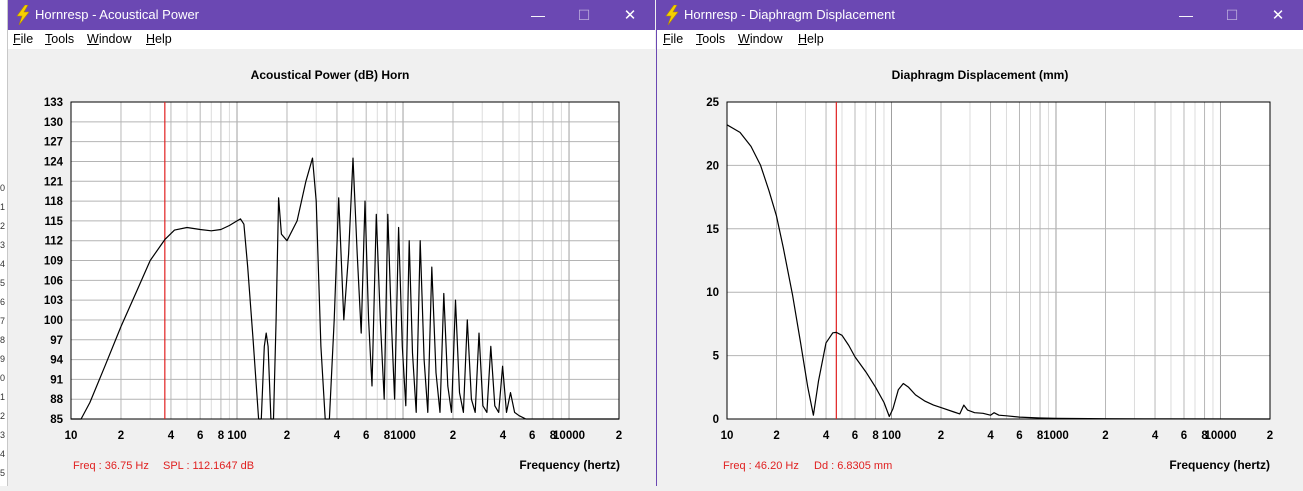  Describe the element at coordinates (3, 454) in the screenshot. I see `row-number: 4` at that location.